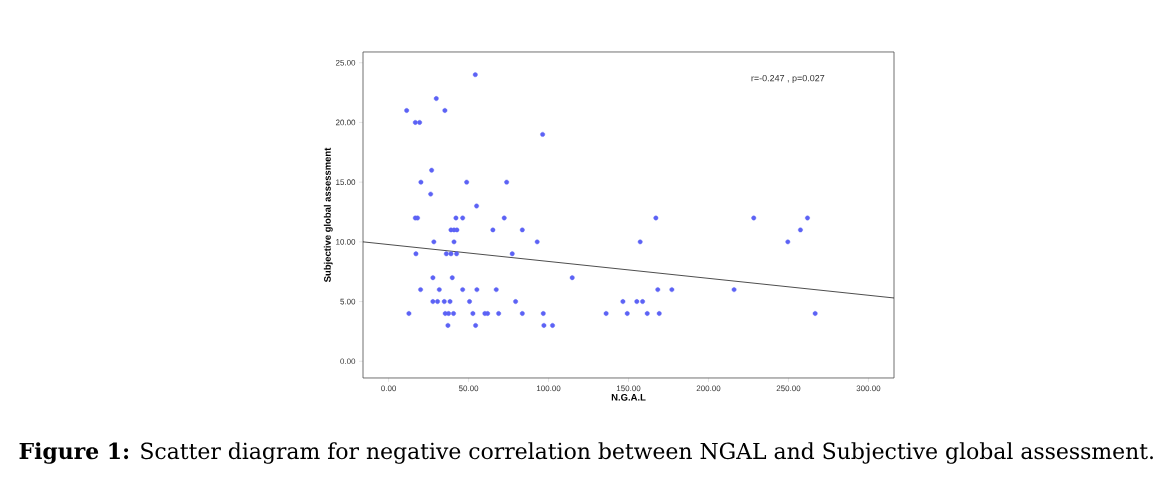 The image size is (1166, 480). What do you see at coordinates (788, 79) in the screenshot?
I see `annotation: r=-0.247 , p=0.027` at bounding box center [788, 79].